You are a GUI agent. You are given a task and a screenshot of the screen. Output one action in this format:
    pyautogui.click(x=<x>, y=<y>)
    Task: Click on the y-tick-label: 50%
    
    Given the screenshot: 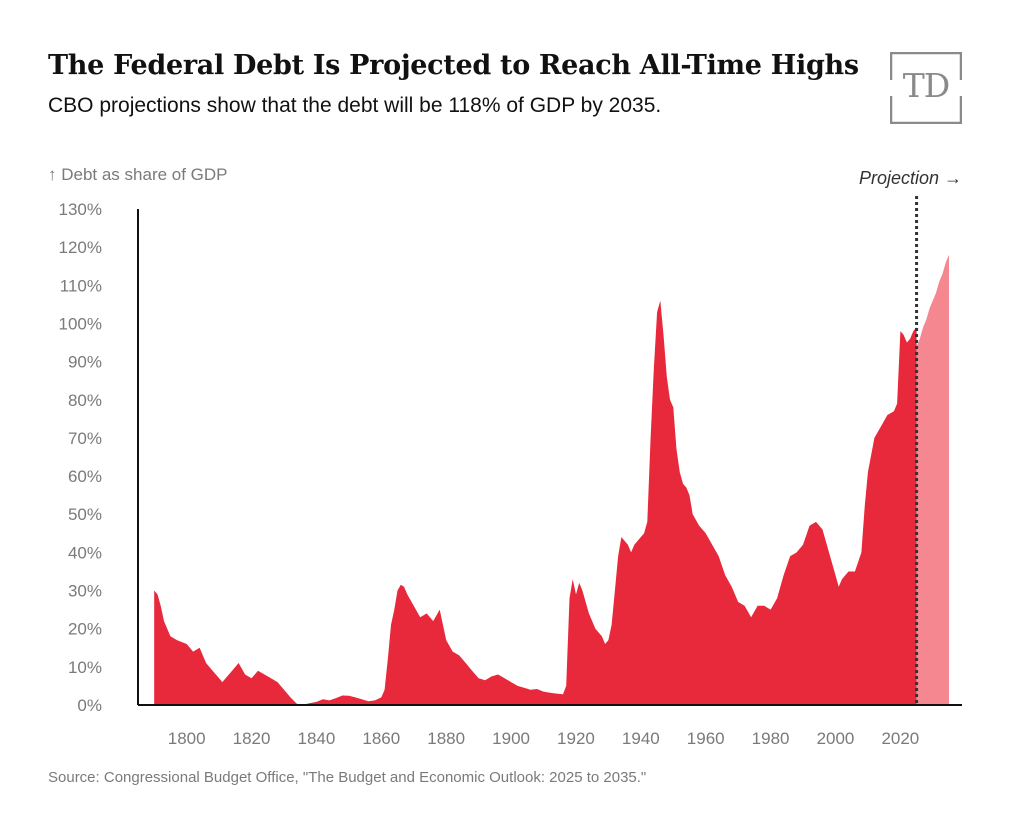 What is the action you would take?
    pyautogui.click(x=85, y=514)
    